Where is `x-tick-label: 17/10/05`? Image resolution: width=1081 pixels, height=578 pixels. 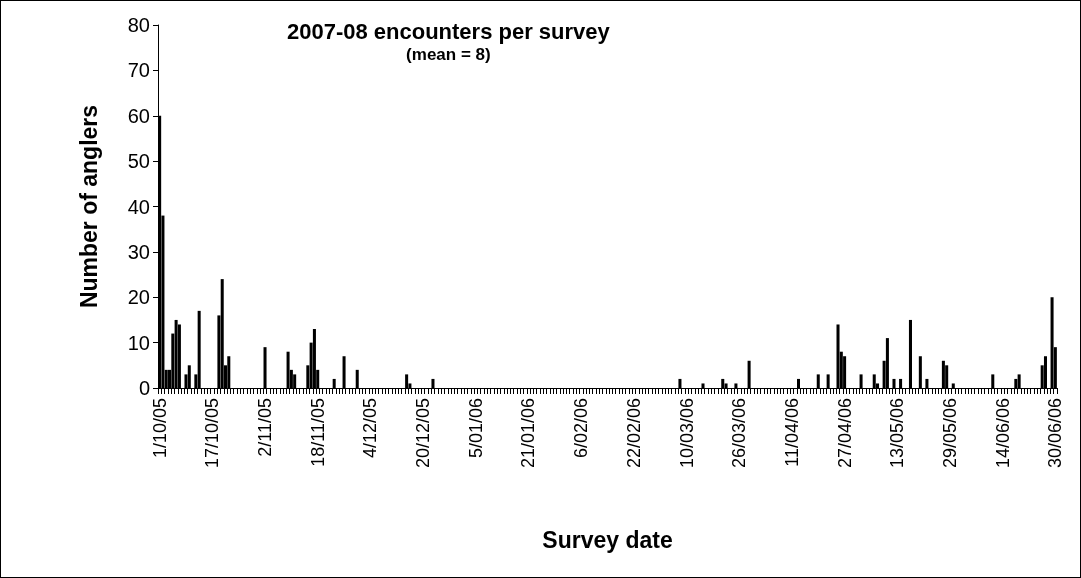 x-tick-label: 17/10/05 is located at coordinates (212, 433).